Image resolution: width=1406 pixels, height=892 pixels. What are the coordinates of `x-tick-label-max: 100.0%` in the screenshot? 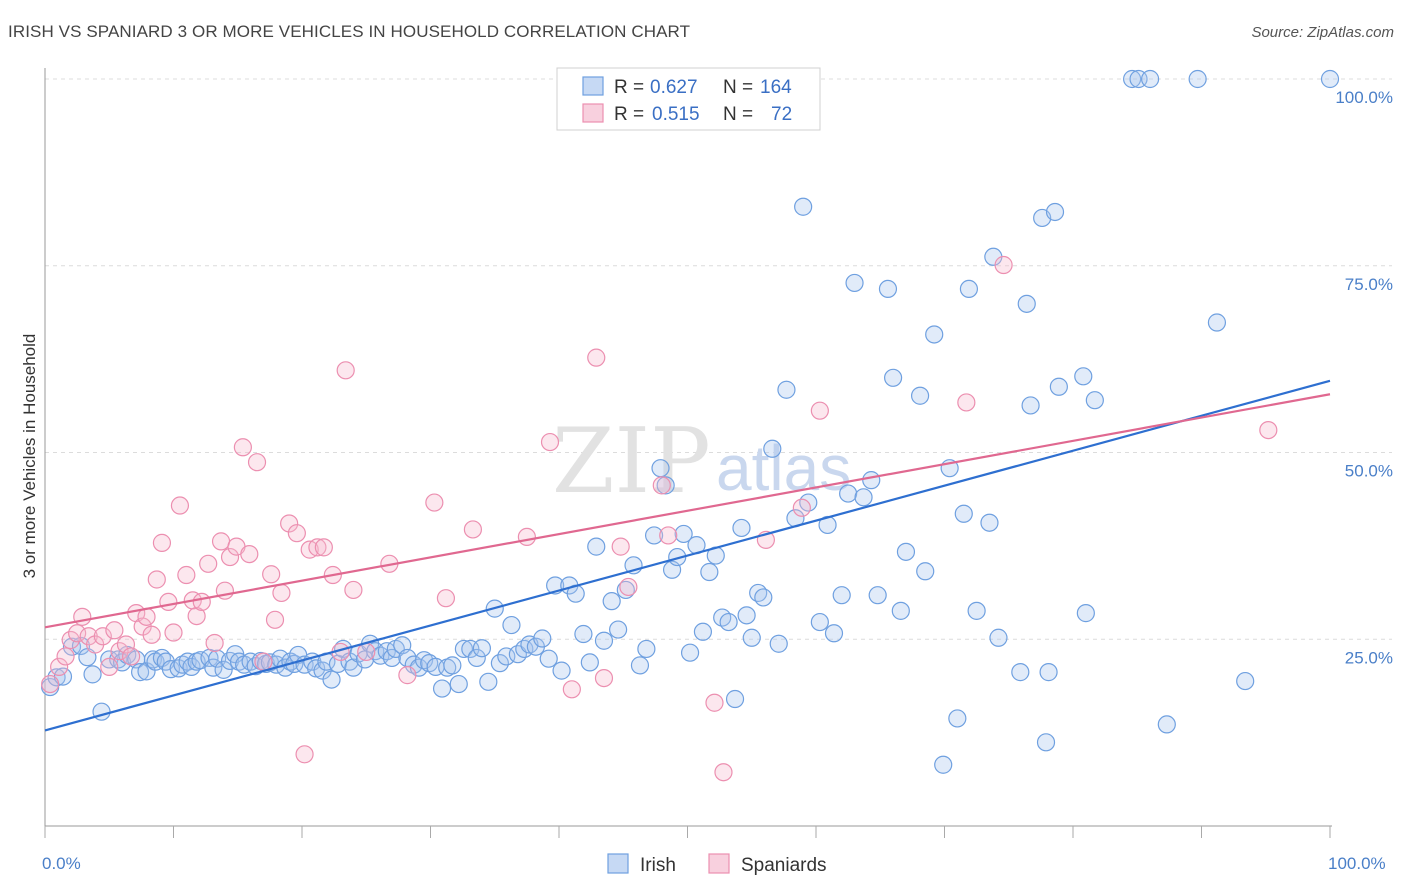 It's located at (1357, 863).